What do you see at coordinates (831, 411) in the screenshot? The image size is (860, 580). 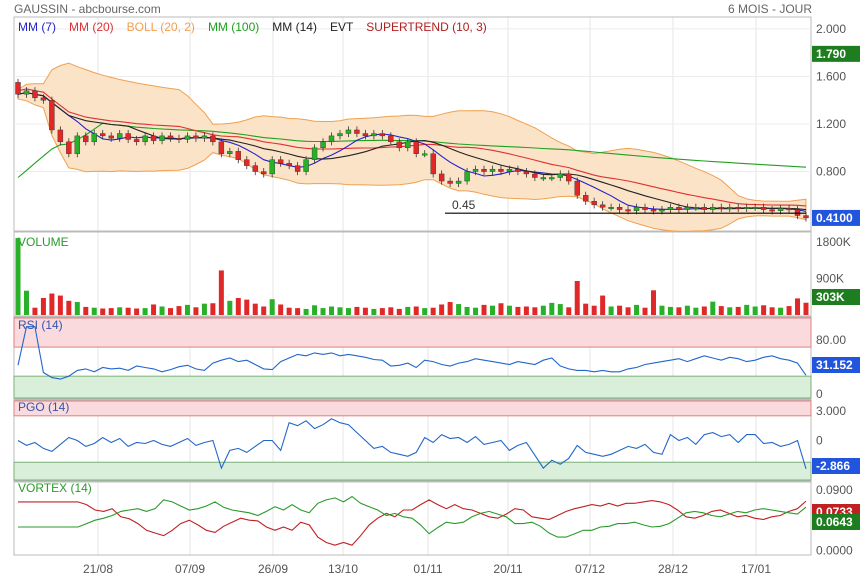 I see `pgo-tick-label: 3.000` at bounding box center [831, 411].